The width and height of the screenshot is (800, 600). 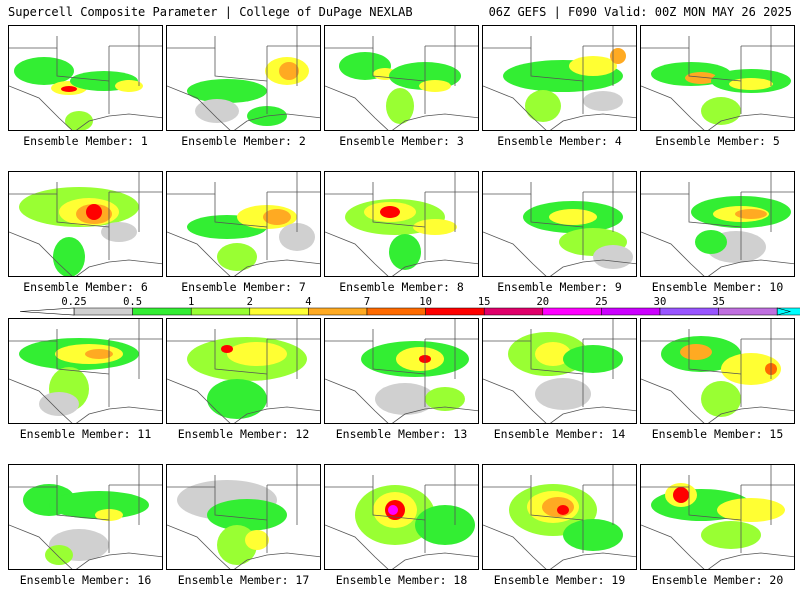 What do you see at coordinates (243, 434) in the screenshot?
I see `member-label: Ensemble Member: 12` at bounding box center [243, 434].